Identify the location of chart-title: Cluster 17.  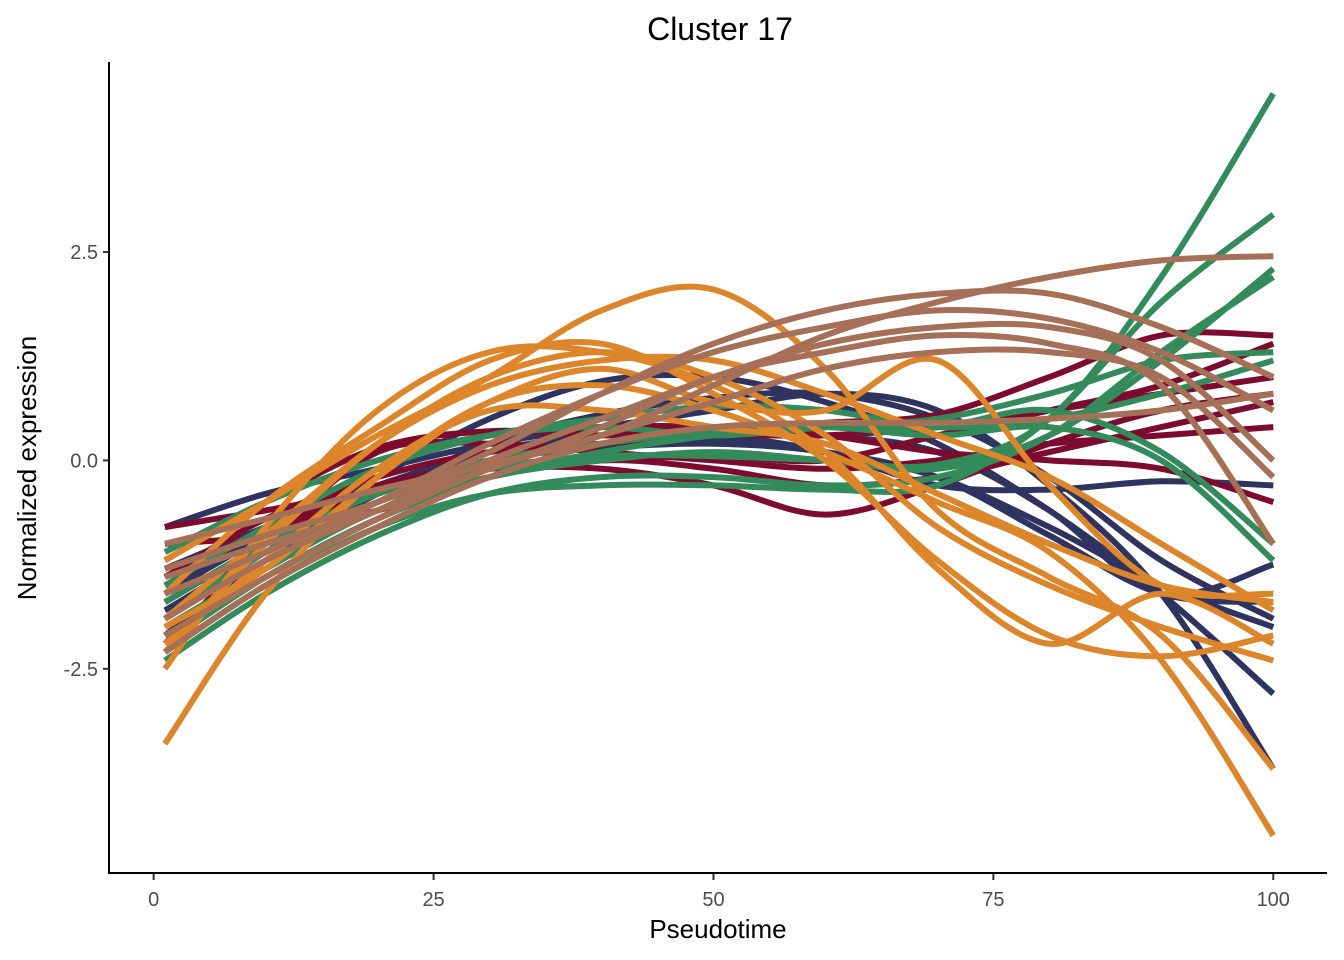
(720, 29).